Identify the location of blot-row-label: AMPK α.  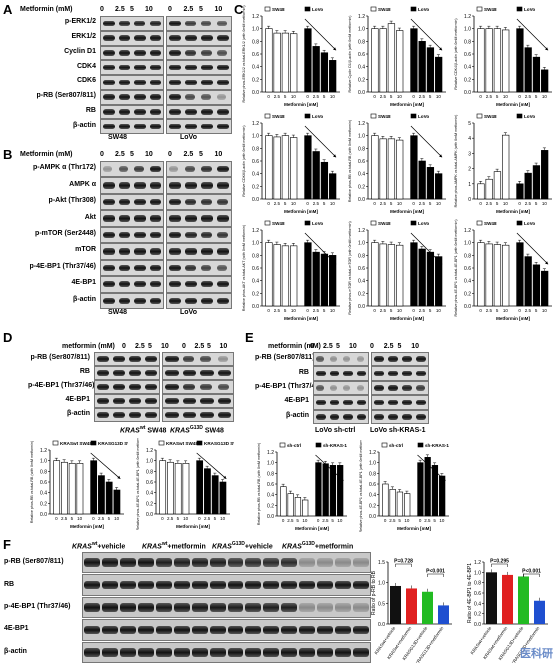
(82, 184).